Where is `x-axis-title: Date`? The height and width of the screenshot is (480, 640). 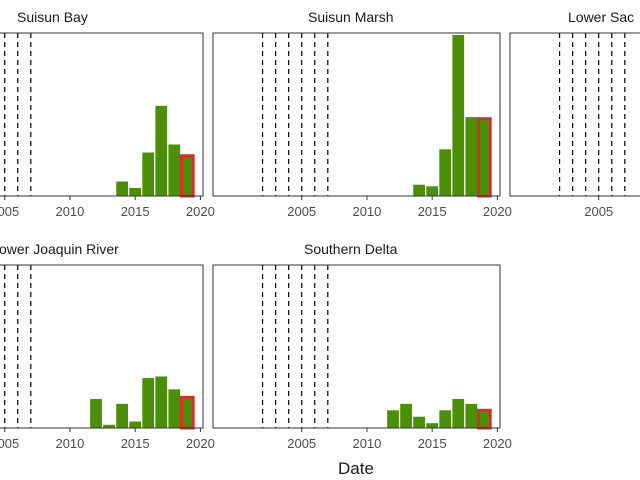 x-axis-title: Date is located at coordinates (356, 468).